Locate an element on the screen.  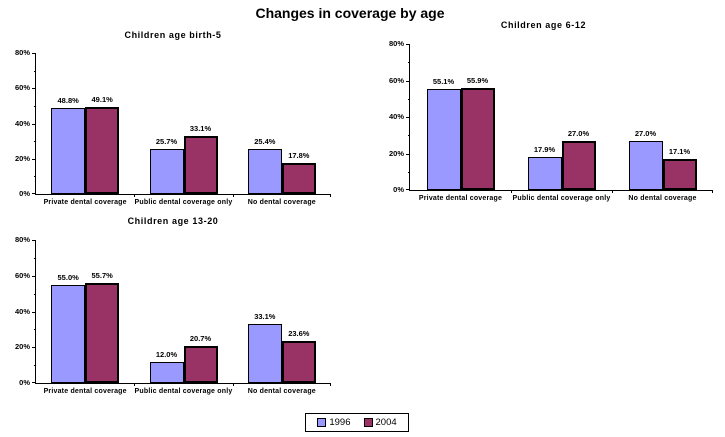
legend: 1996 2004 is located at coordinates (357, 422).